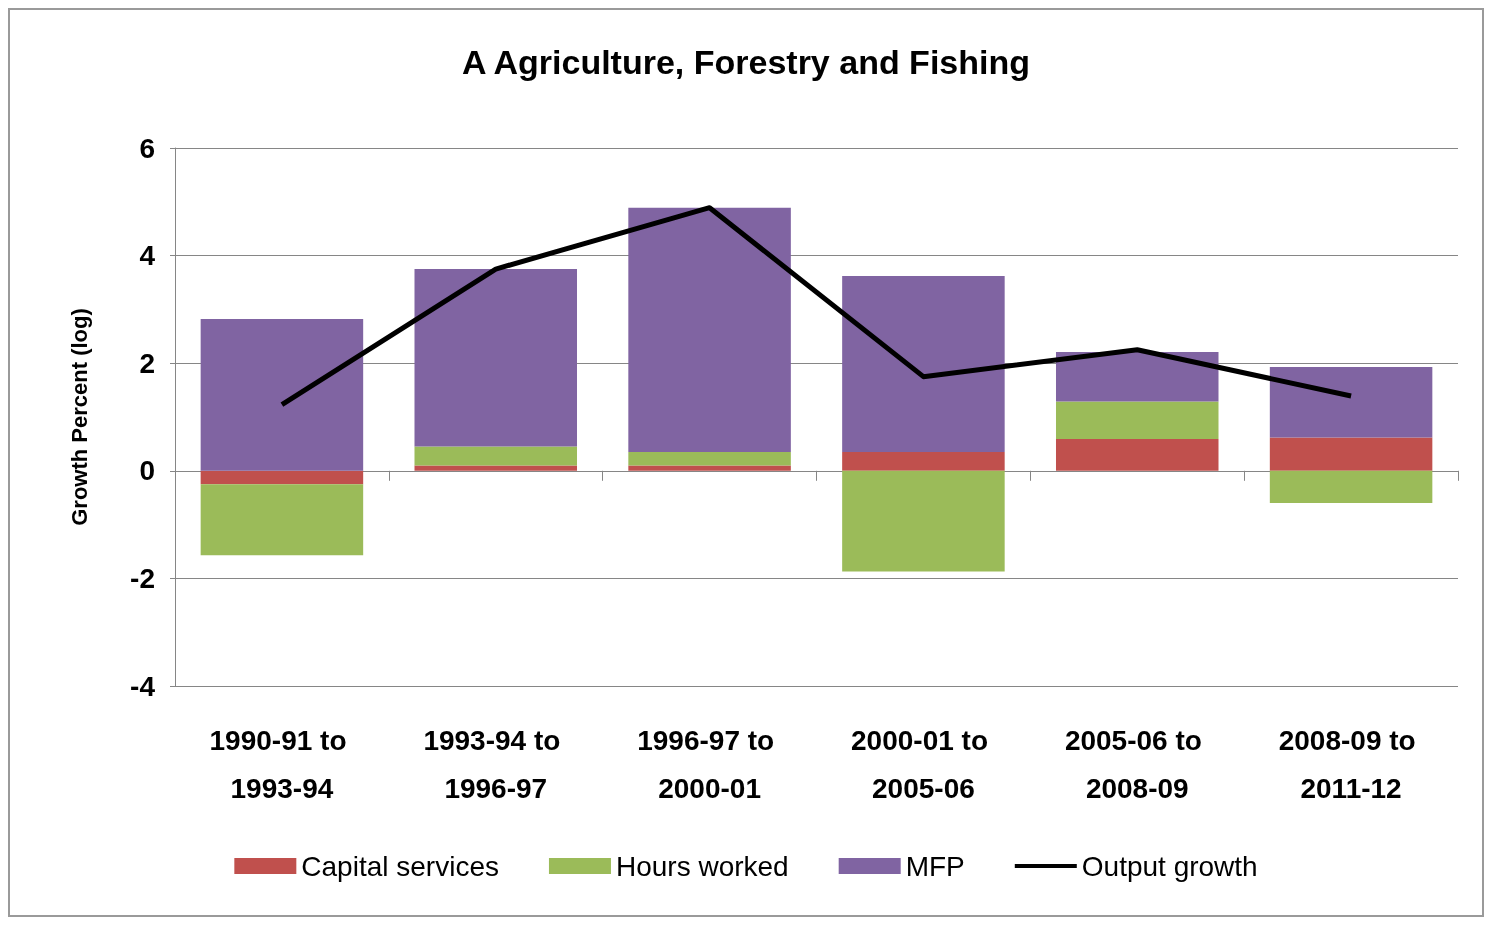  Describe the element at coordinates (143, 686) in the screenshot. I see `y-tick-label: -4` at that location.